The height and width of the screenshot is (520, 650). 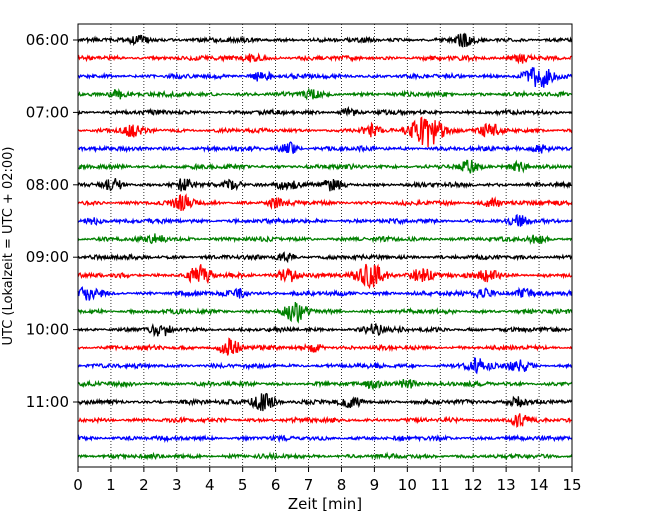 What do you see at coordinates (47, 330) in the screenshot?
I see `y-tick-label: 10:00` at bounding box center [47, 330].